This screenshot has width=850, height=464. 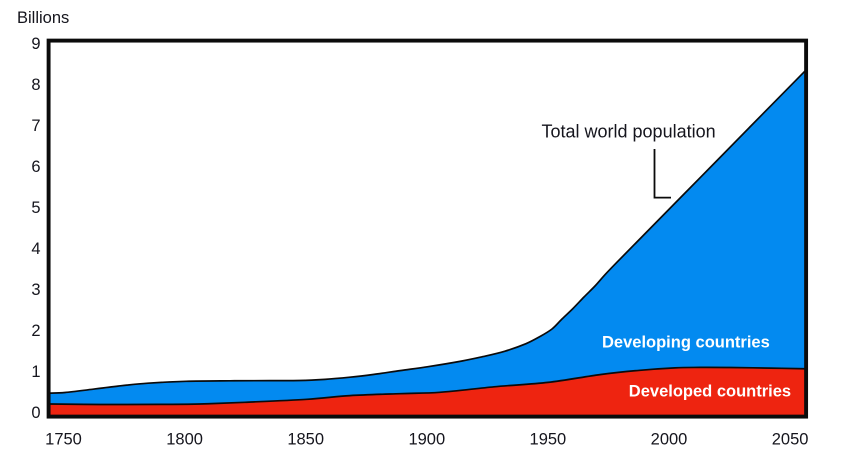 I want to click on svg-text: 3, so click(x=35, y=290).